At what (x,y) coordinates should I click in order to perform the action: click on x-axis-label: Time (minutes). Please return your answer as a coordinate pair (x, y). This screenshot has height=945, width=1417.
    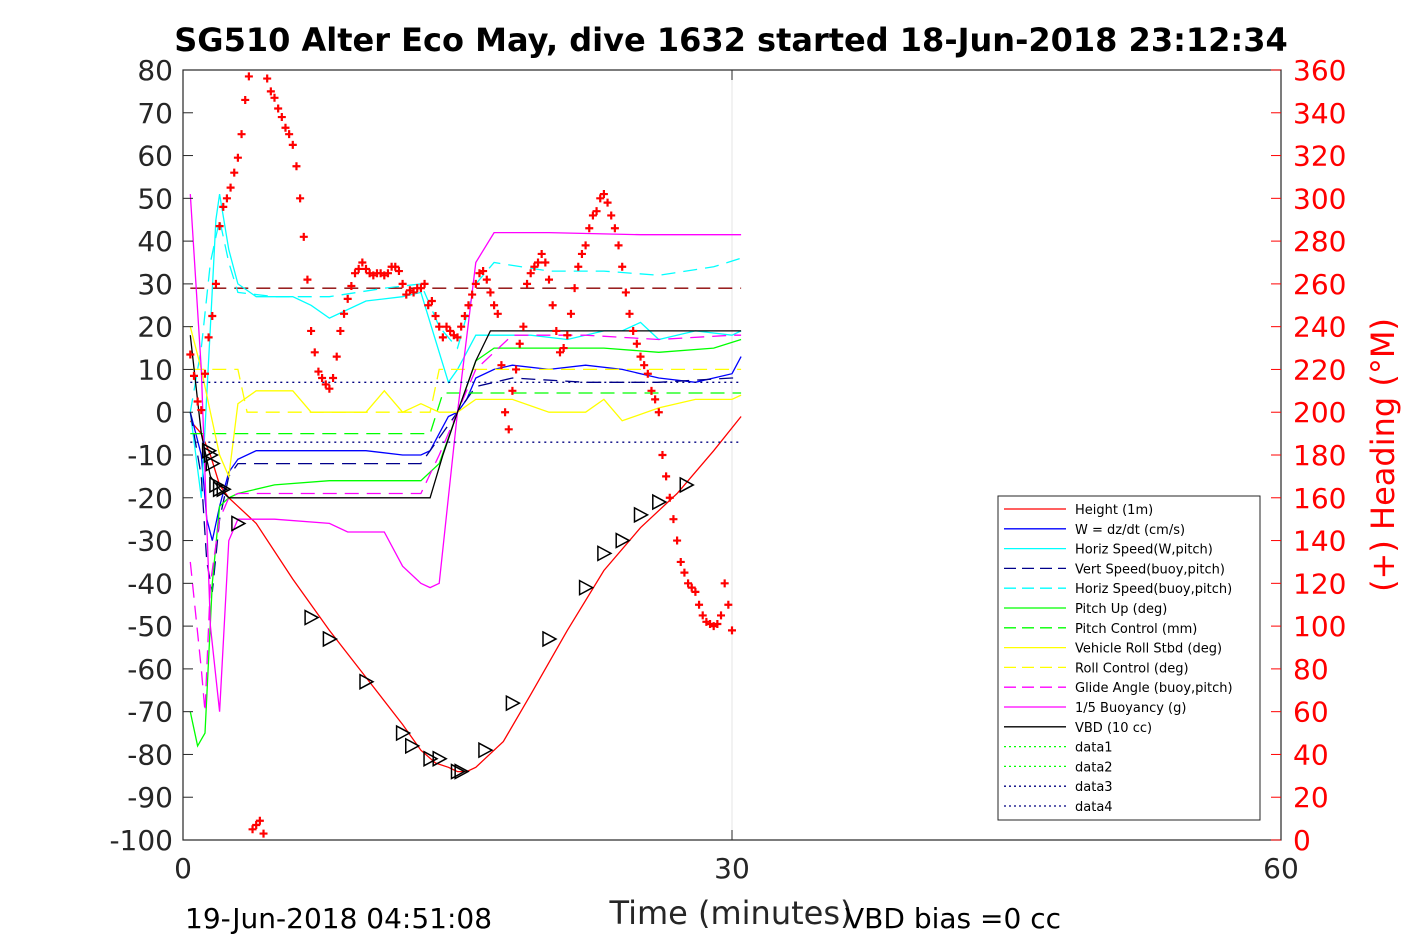
    Looking at the image, I should click on (731, 913).